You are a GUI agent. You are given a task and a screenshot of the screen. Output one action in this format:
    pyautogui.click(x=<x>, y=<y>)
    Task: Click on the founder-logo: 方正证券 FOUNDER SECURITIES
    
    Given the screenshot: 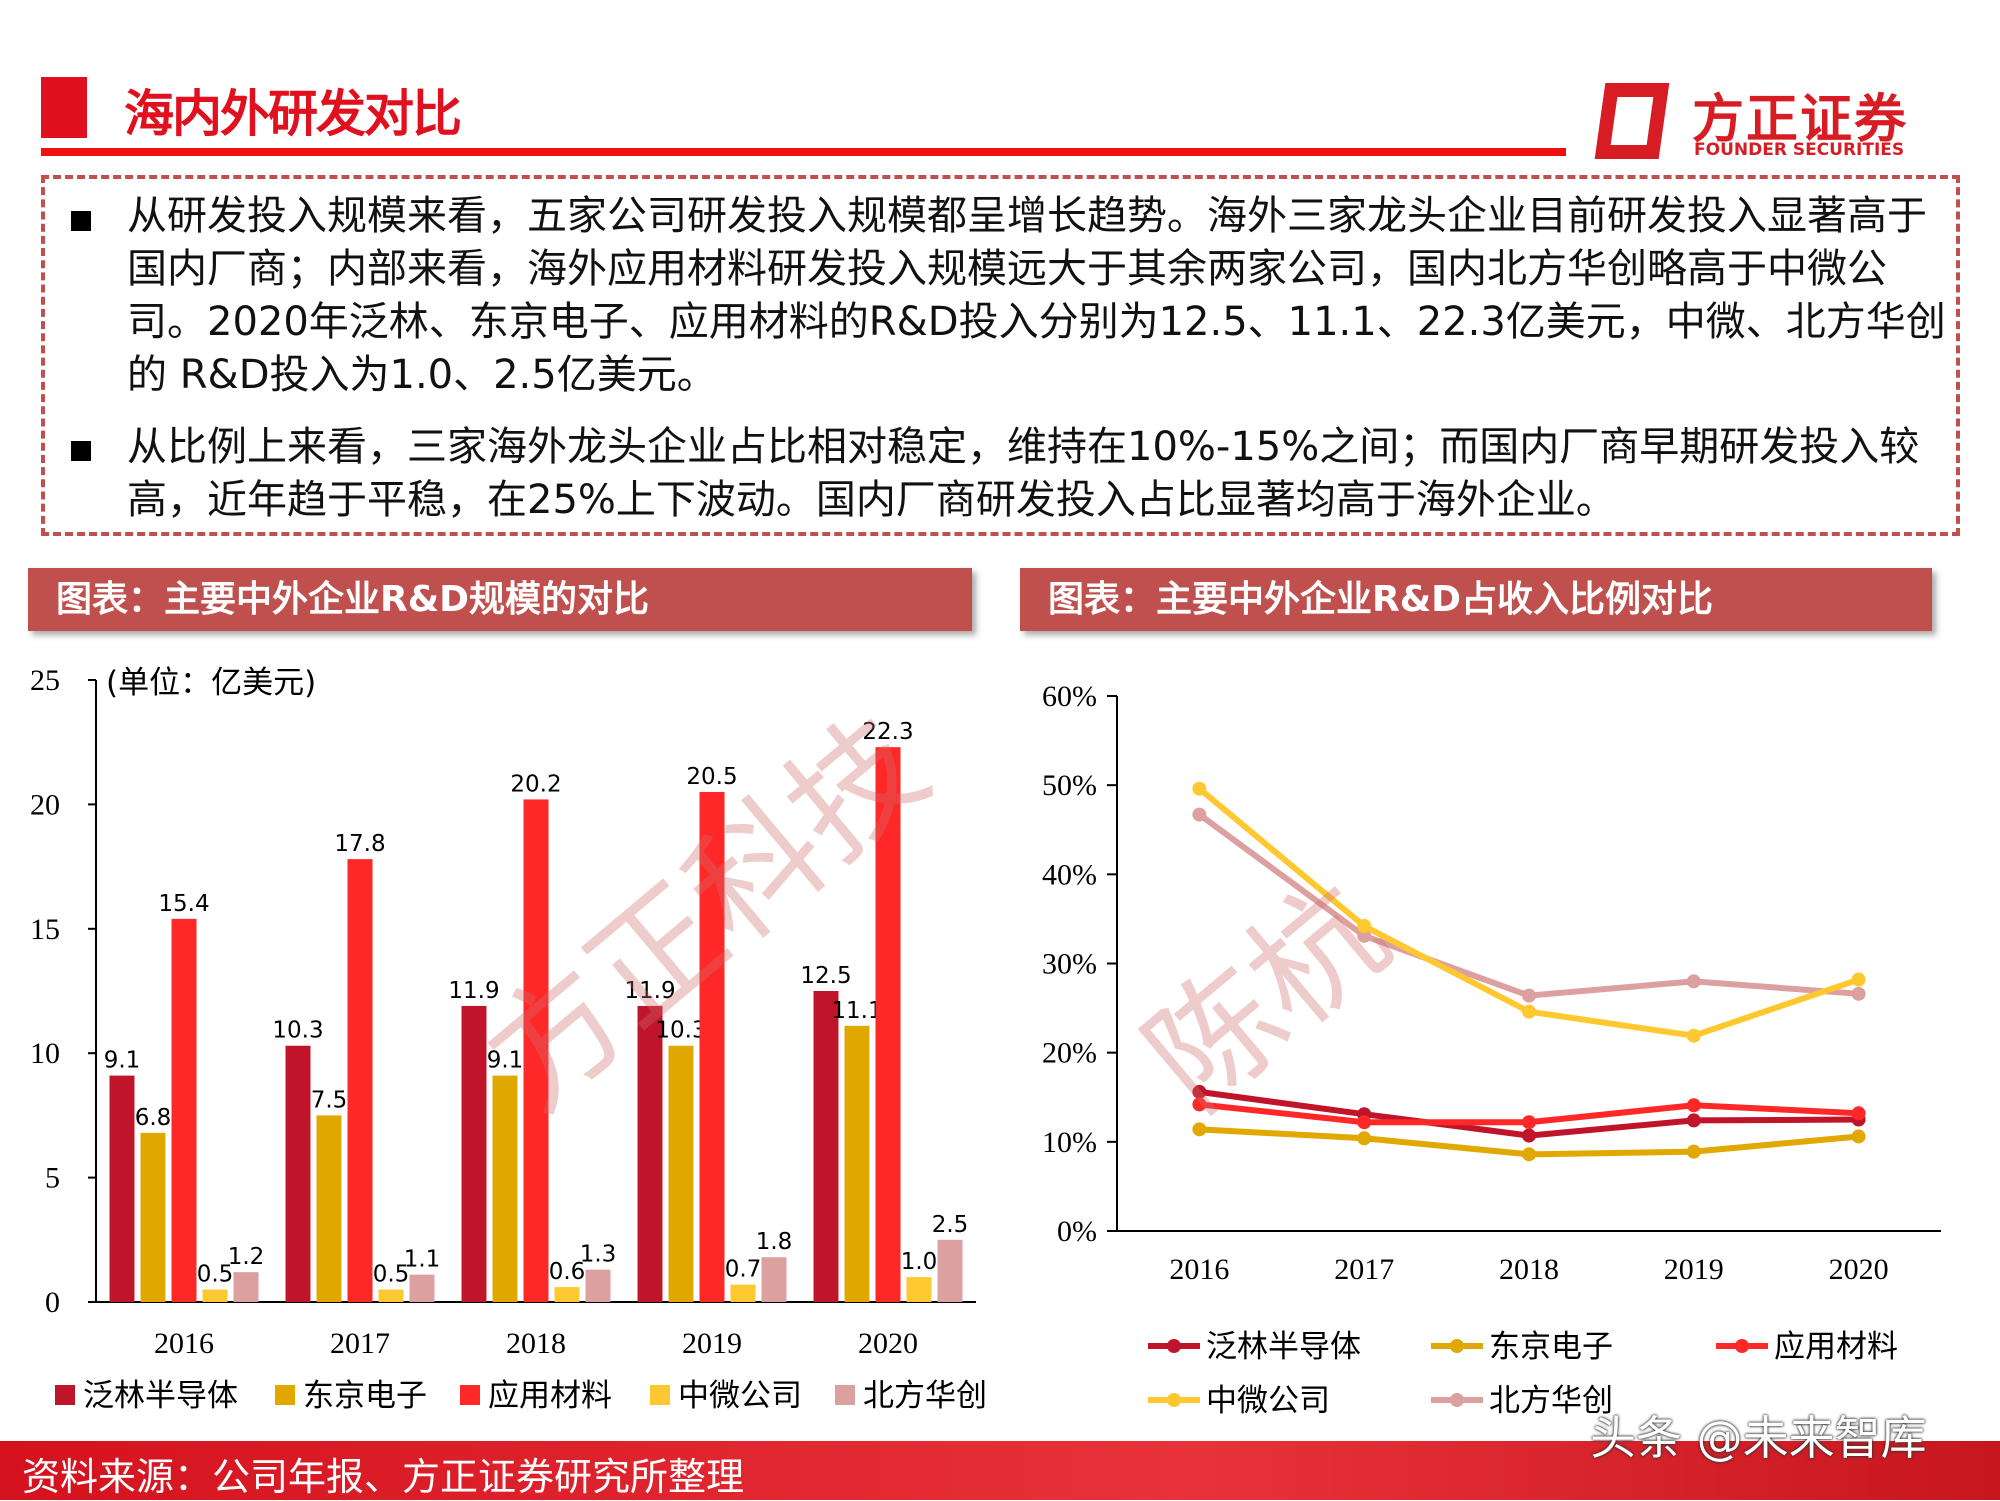 What is the action you would take?
    pyautogui.click(x=1762, y=122)
    